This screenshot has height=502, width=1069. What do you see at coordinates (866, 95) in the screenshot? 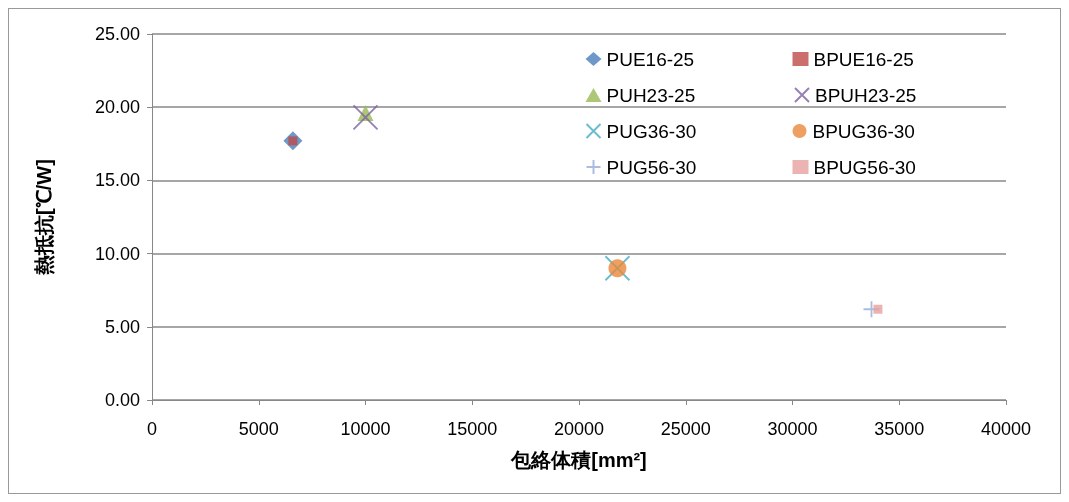
I see `legend-label: BPUH23-25` at bounding box center [866, 95].